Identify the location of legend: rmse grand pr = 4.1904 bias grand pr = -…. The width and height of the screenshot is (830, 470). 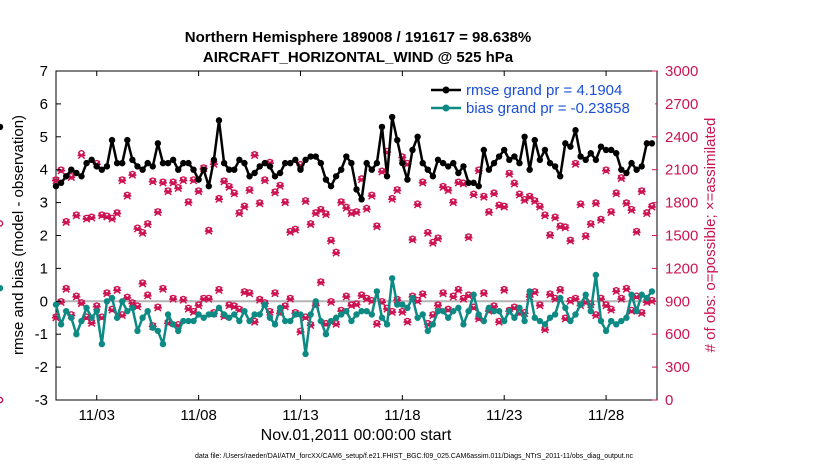
(540, 100).